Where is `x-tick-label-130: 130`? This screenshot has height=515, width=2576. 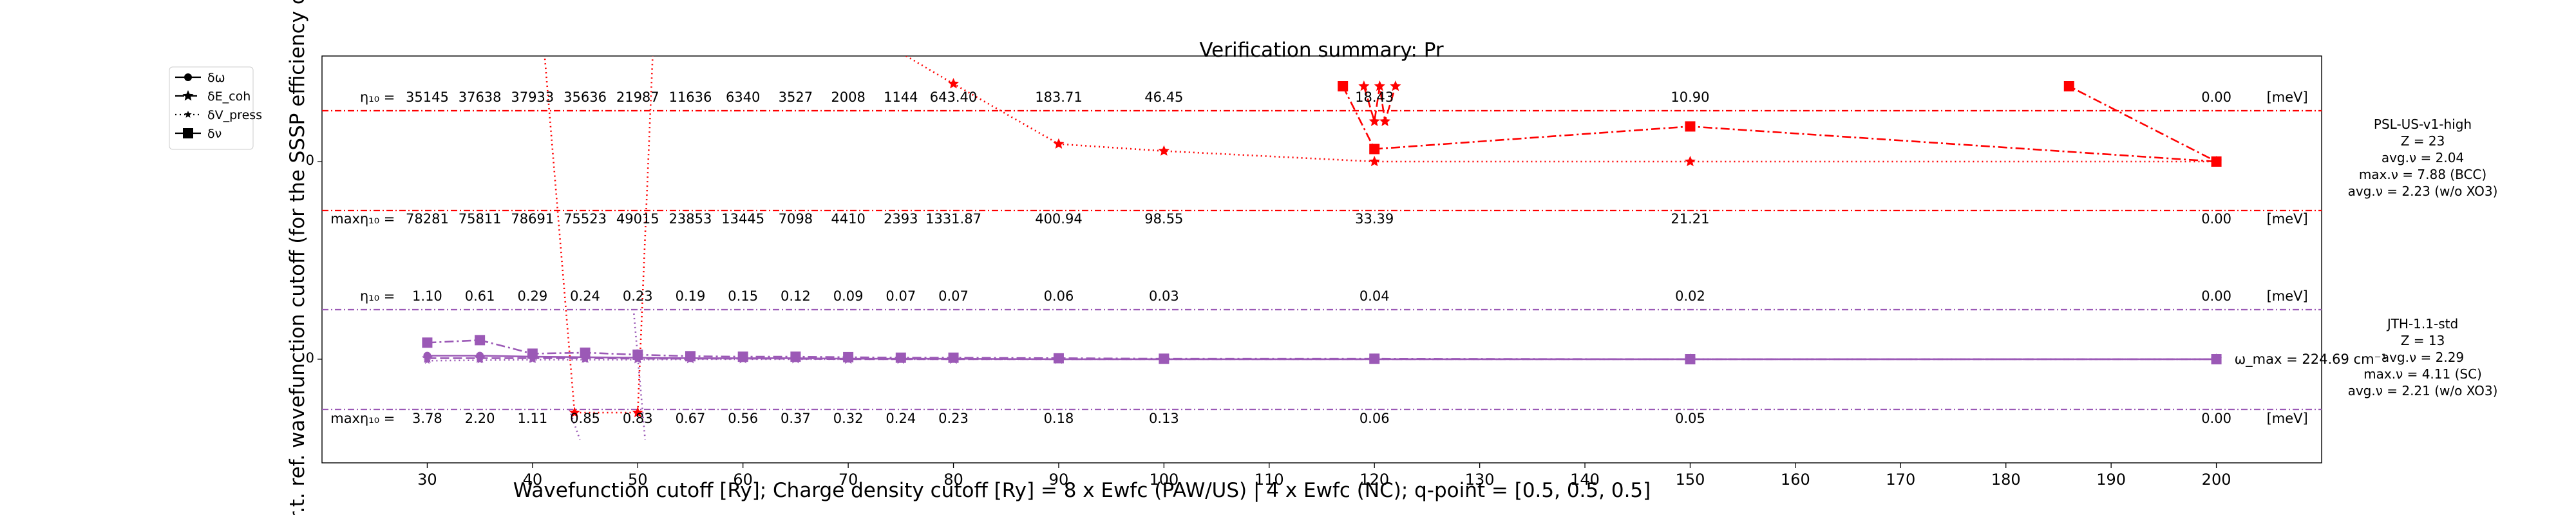 x-tick-label-130: 130 is located at coordinates (1480, 480).